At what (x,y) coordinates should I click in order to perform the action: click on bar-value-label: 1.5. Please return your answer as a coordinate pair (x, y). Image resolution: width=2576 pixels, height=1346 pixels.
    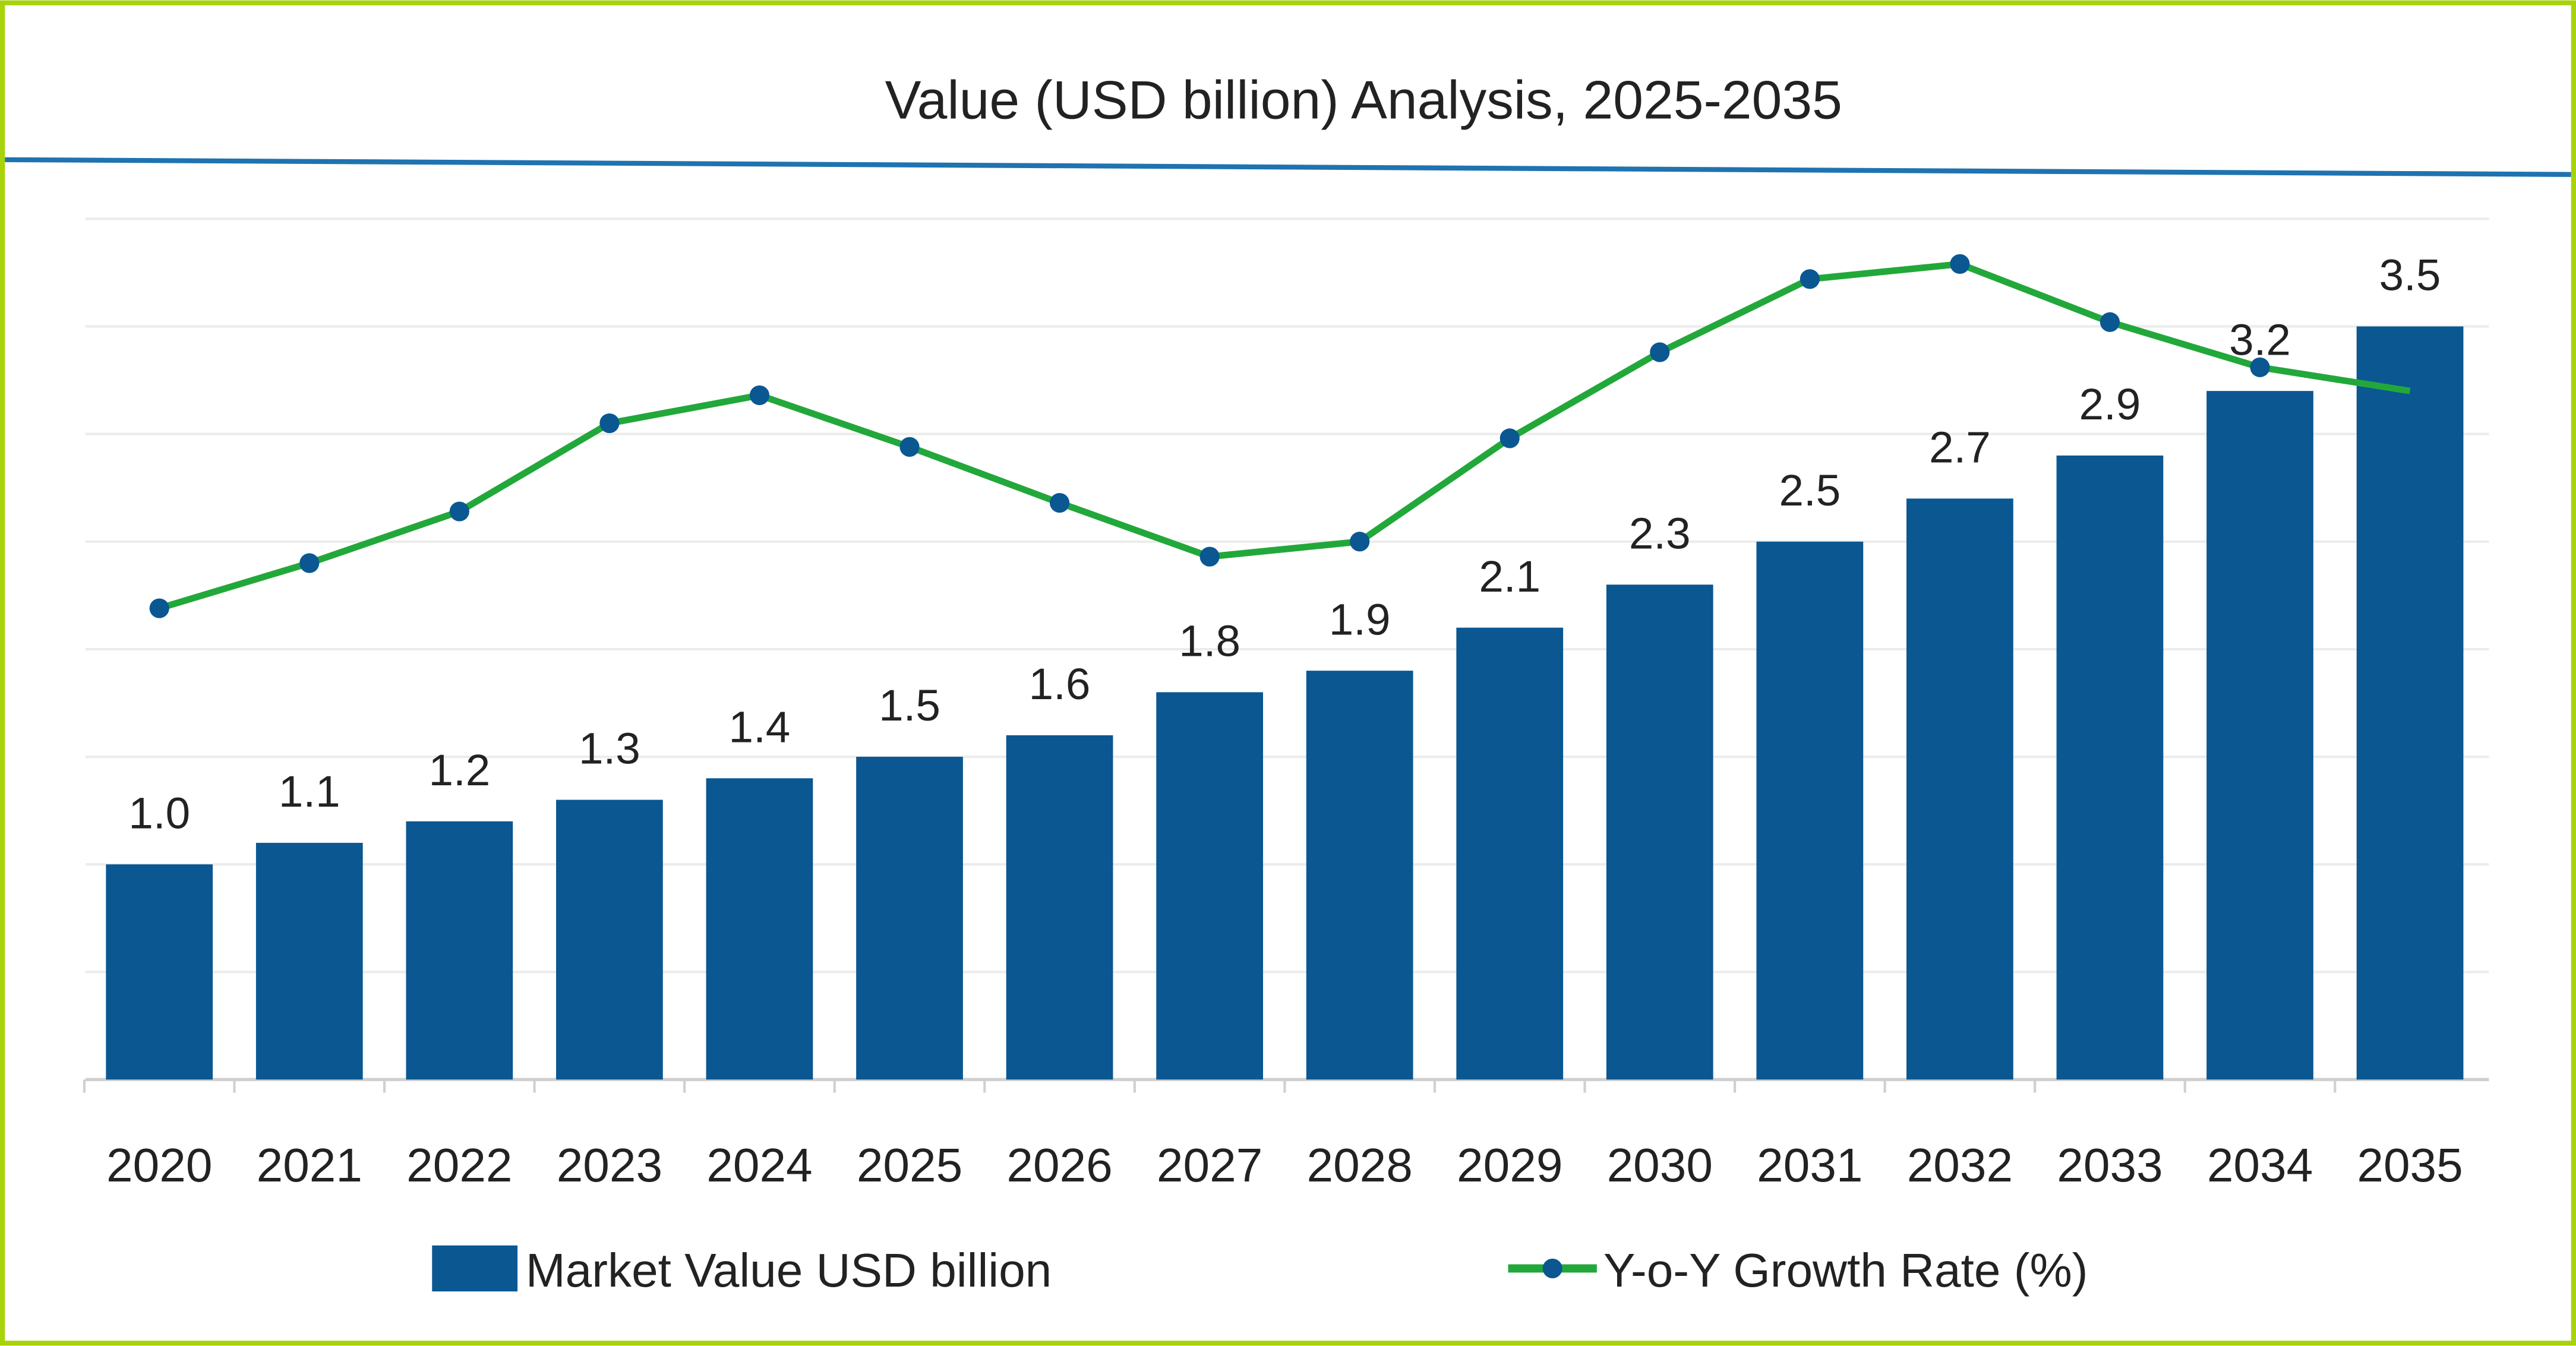
    Looking at the image, I should click on (909, 705).